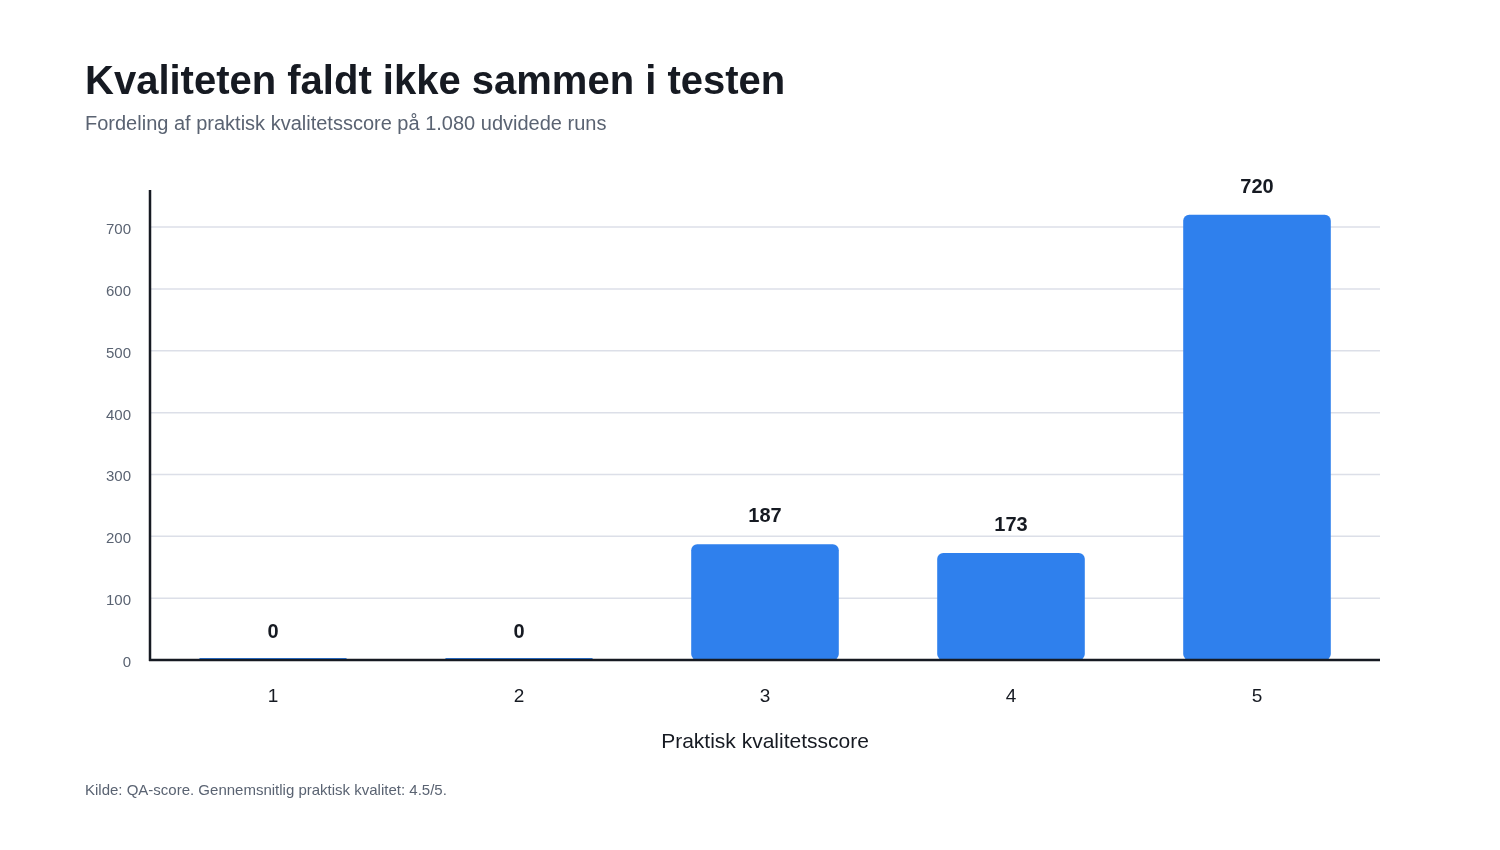 Image resolution: width=1500 pixels, height=850 pixels. What do you see at coordinates (126, 661) in the screenshot?
I see `y-tick-label: 0` at bounding box center [126, 661].